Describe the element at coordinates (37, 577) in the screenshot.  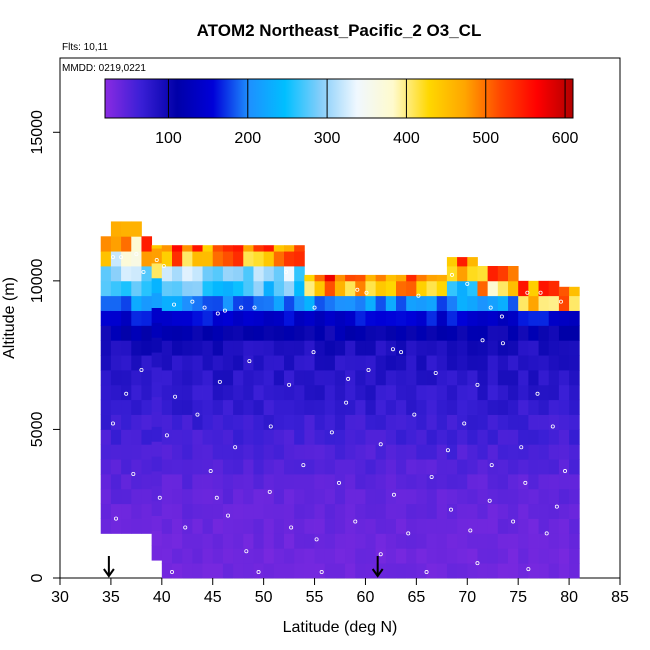
I see `y-tick-label: 0` at that location.